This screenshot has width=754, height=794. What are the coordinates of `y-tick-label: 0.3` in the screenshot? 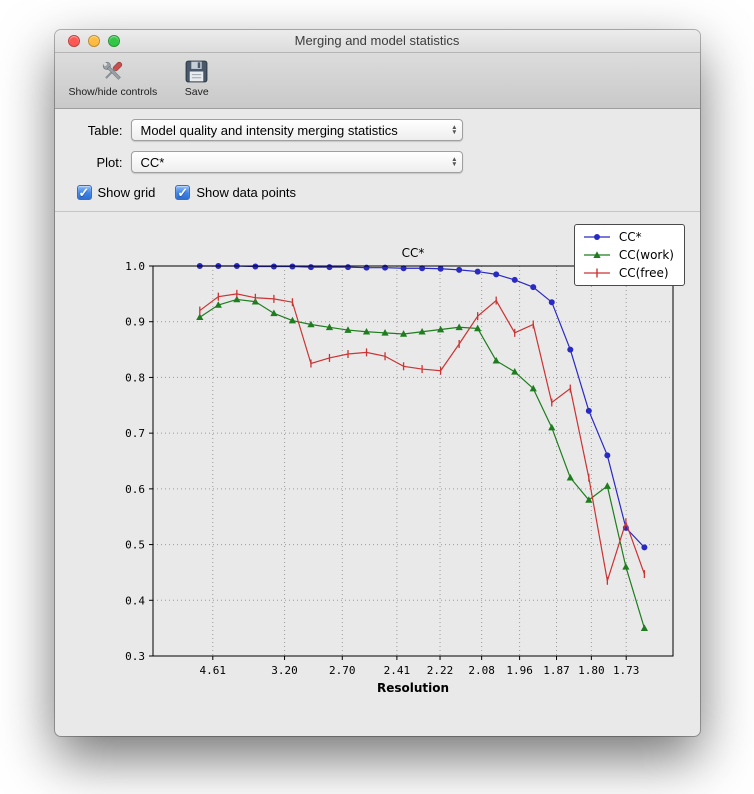 It's located at (135, 656).